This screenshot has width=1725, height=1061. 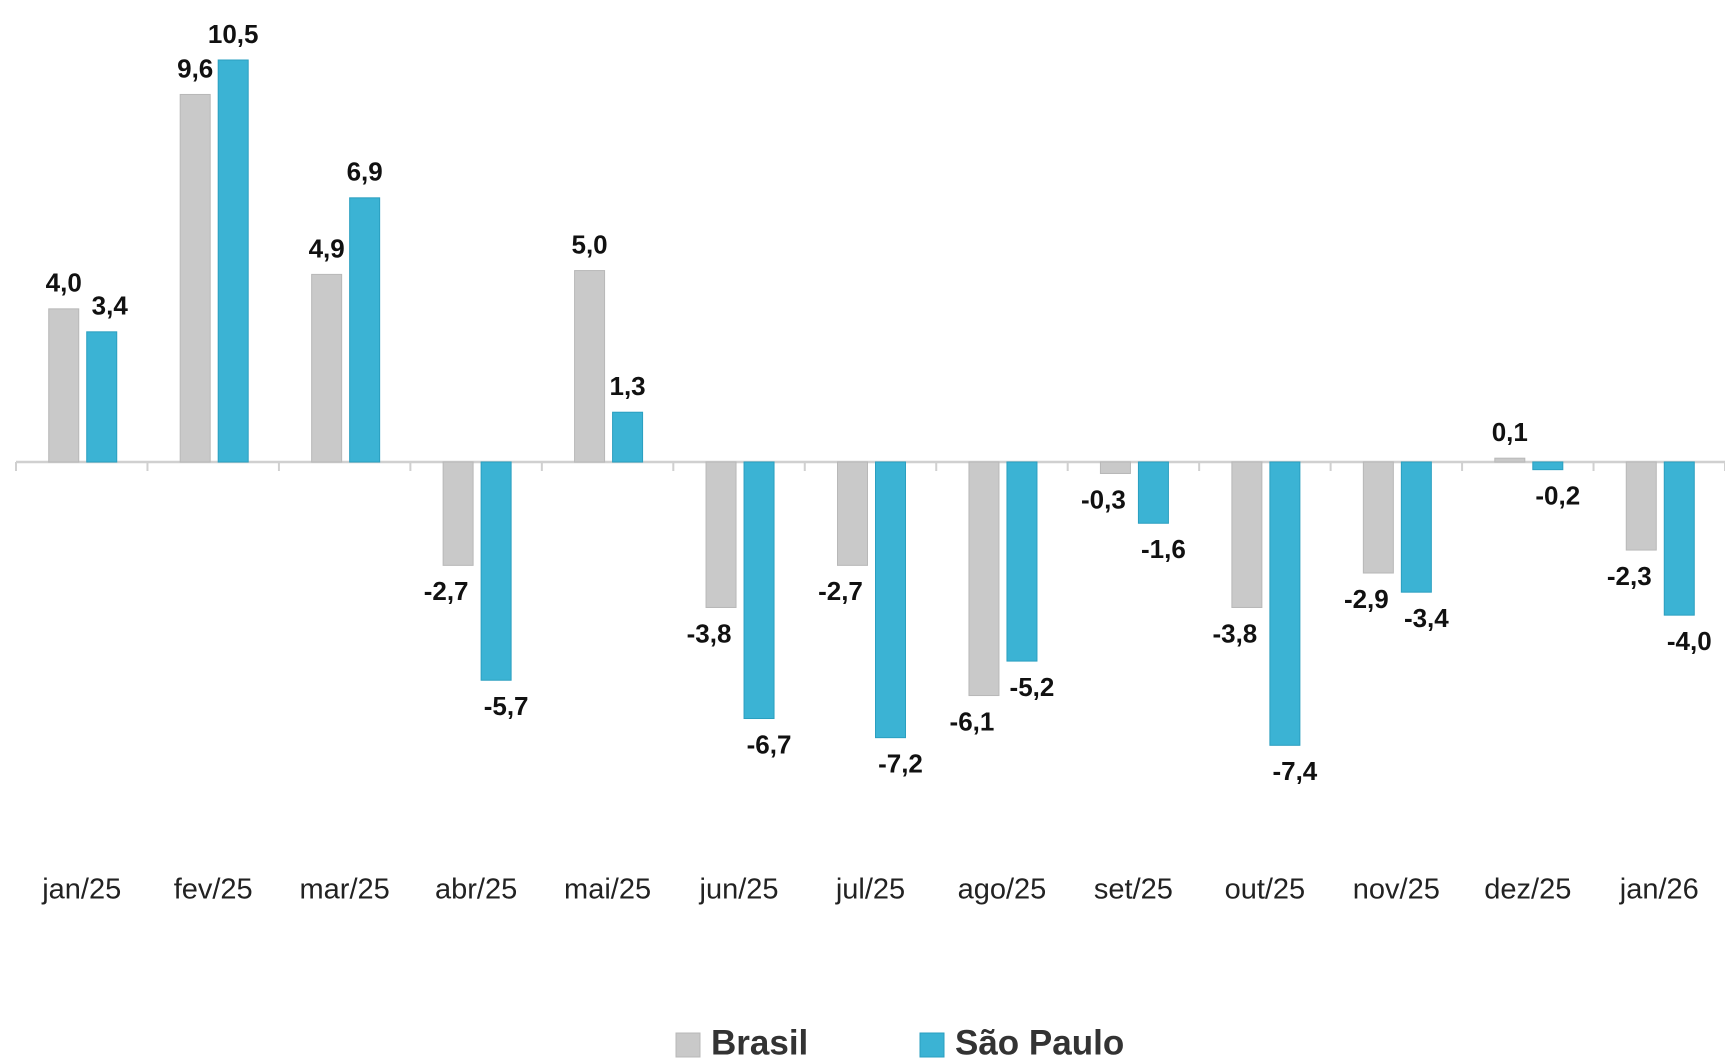 What do you see at coordinates (759, 1042) in the screenshot?
I see `legend-label: Brasil` at bounding box center [759, 1042].